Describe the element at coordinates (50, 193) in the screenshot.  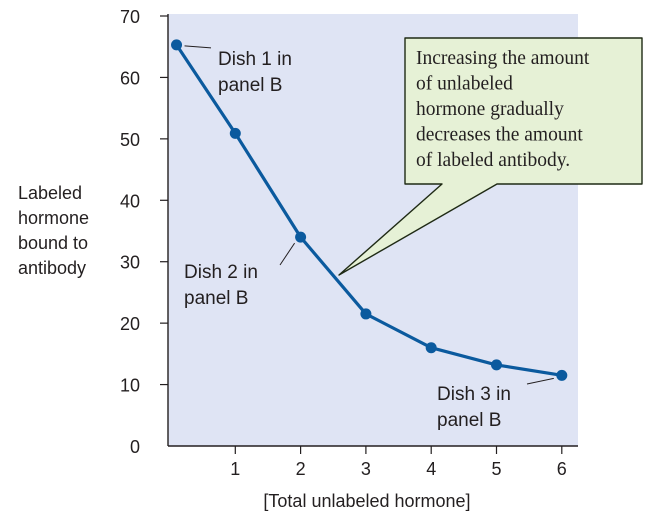
I see `y-axis-label-line-1: Labeled` at that location.